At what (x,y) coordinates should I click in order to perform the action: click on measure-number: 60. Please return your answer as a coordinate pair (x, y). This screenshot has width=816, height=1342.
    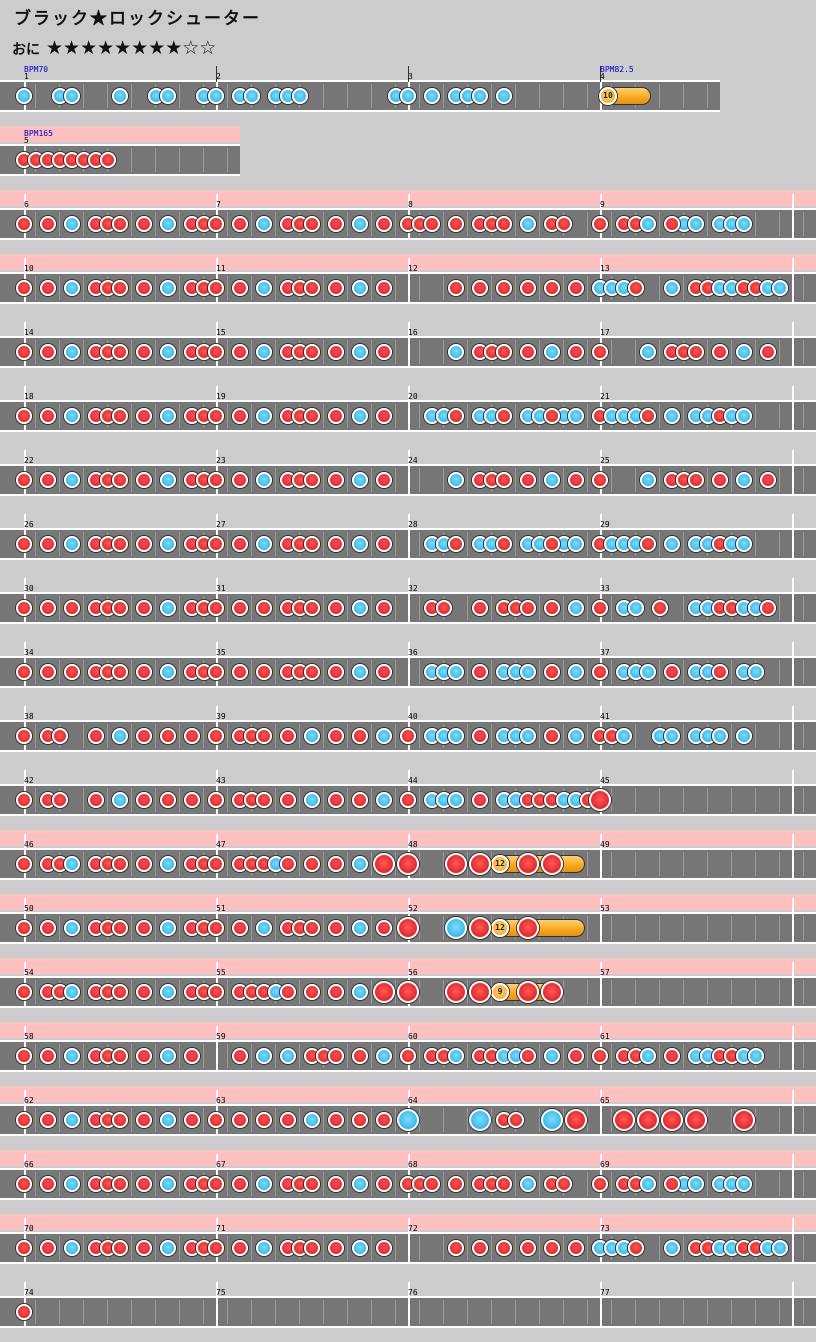
    Looking at the image, I should click on (413, 1036).